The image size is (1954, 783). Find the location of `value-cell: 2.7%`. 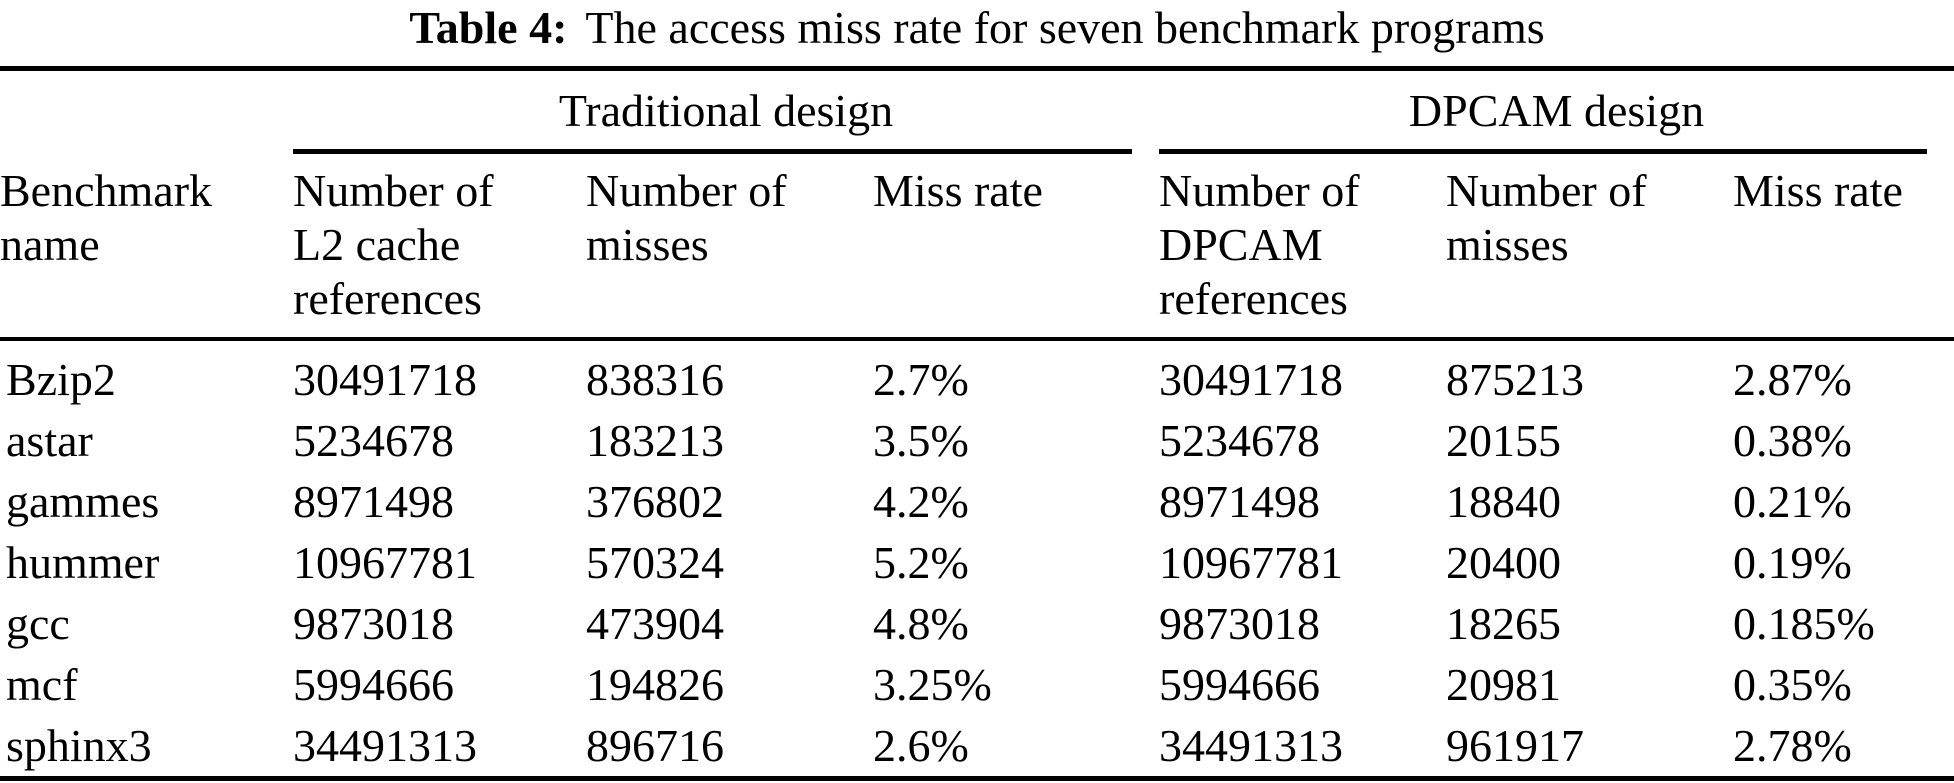

value-cell: 2.7% is located at coordinates (921, 379).